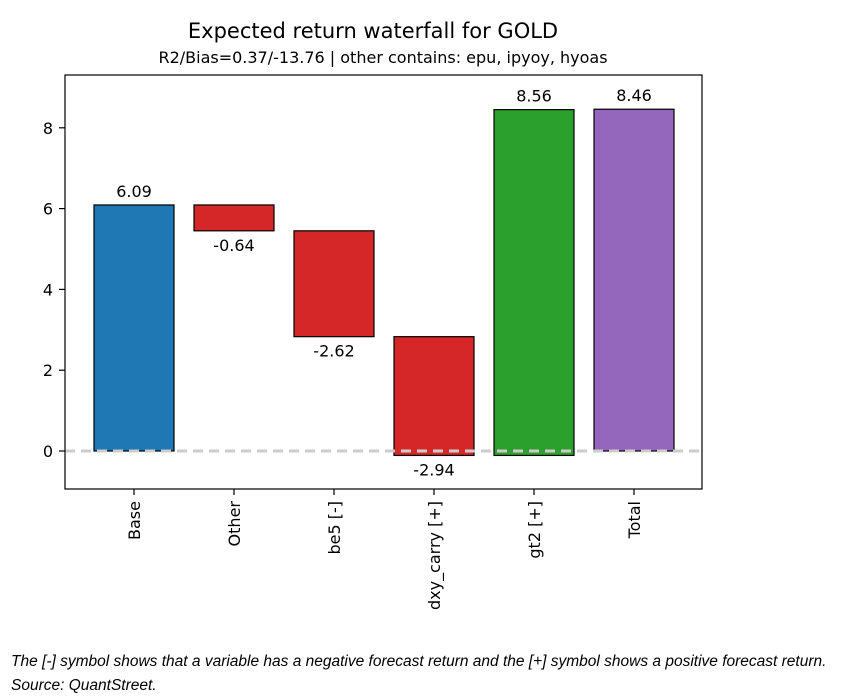 The width and height of the screenshot is (842, 699). What do you see at coordinates (373, 31) in the screenshot?
I see `chart-title: Expected return waterfall for GOLD` at bounding box center [373, 31].